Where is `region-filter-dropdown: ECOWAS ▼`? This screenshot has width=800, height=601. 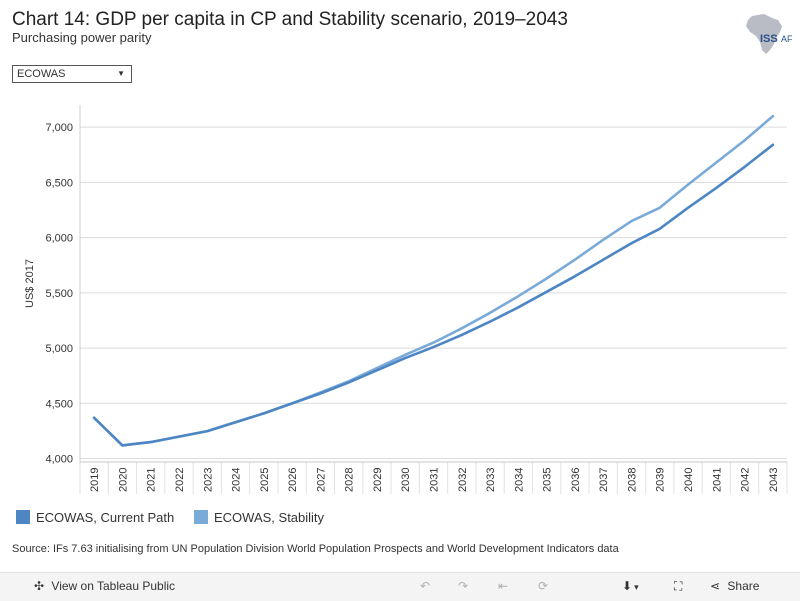 region-filter-dropdown: ECOWAS ▼ is located at coordinates (72, 74).